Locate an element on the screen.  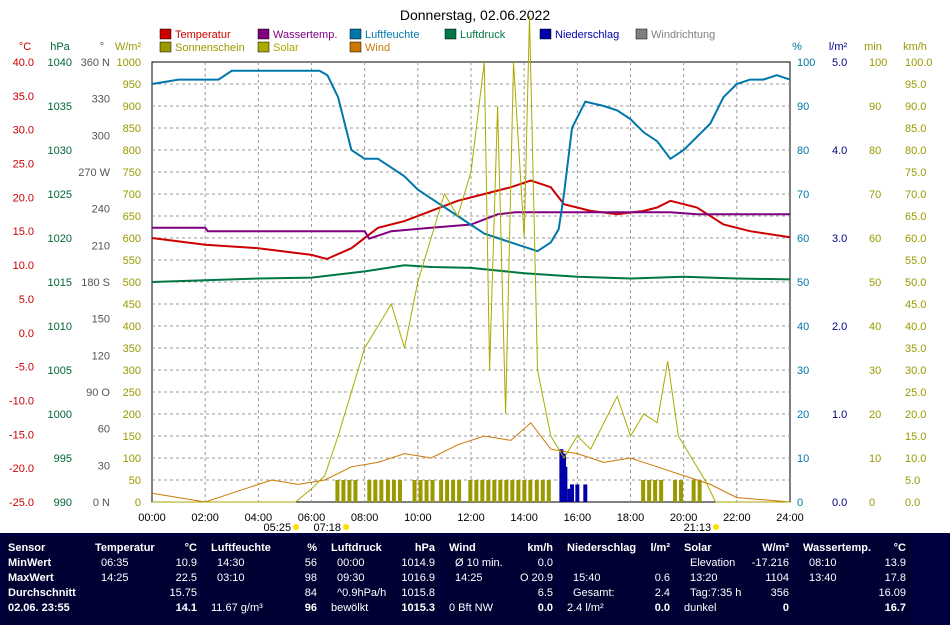
x-tick-label: 16:00 is located at coordinates (578, 518).